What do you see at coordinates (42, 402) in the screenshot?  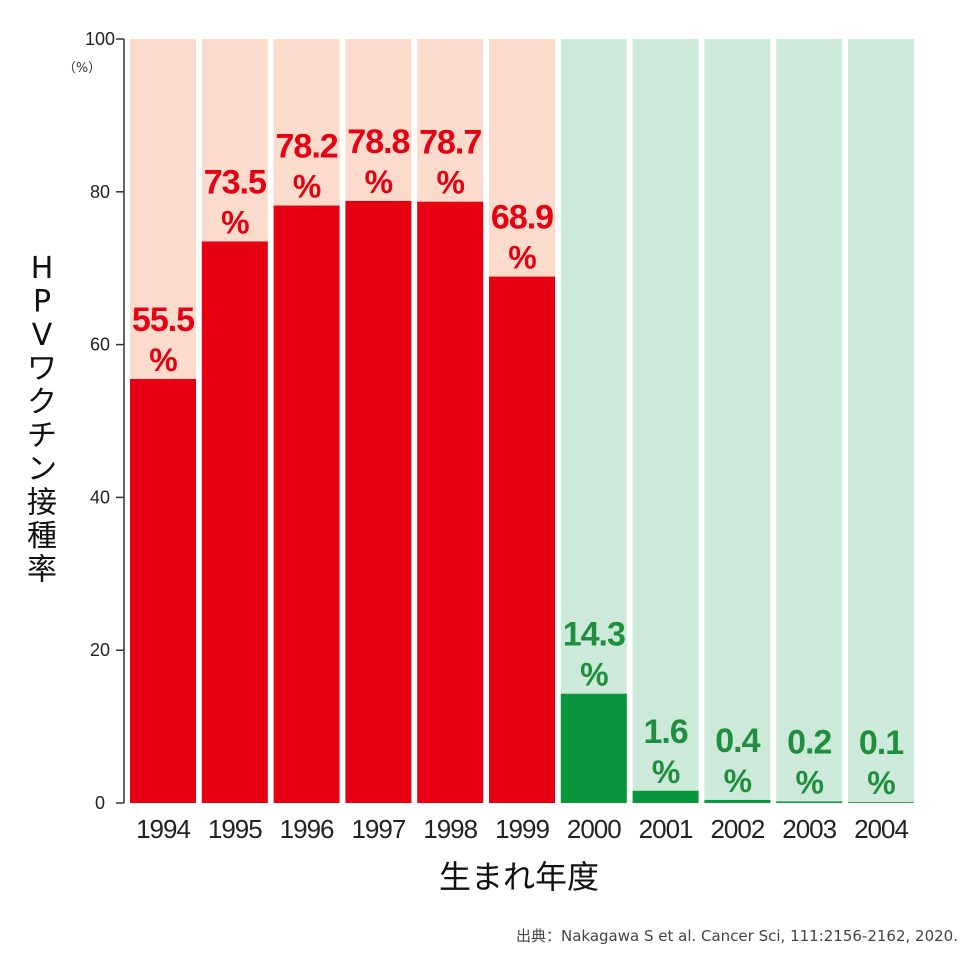 I see `y-axis-label-char: ク` at bounding box center [42, 402].